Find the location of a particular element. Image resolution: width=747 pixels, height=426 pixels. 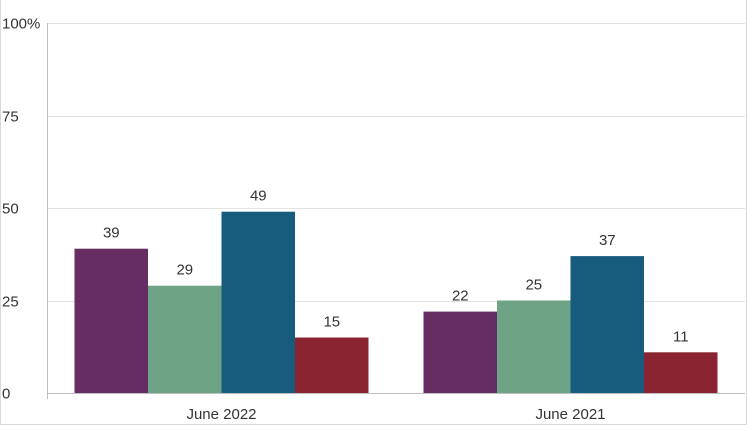

y-axis-ticks: 0 25 50 75 100% is located at coordinates (21, 209).